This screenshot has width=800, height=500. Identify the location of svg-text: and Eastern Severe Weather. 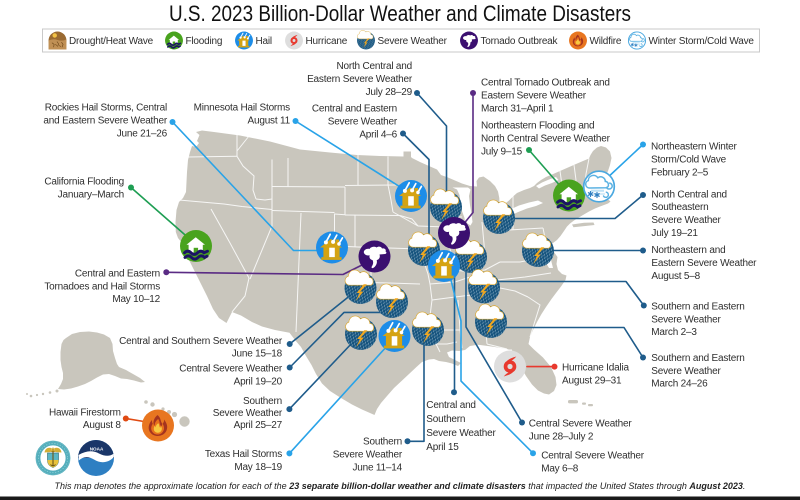
(105, 121).